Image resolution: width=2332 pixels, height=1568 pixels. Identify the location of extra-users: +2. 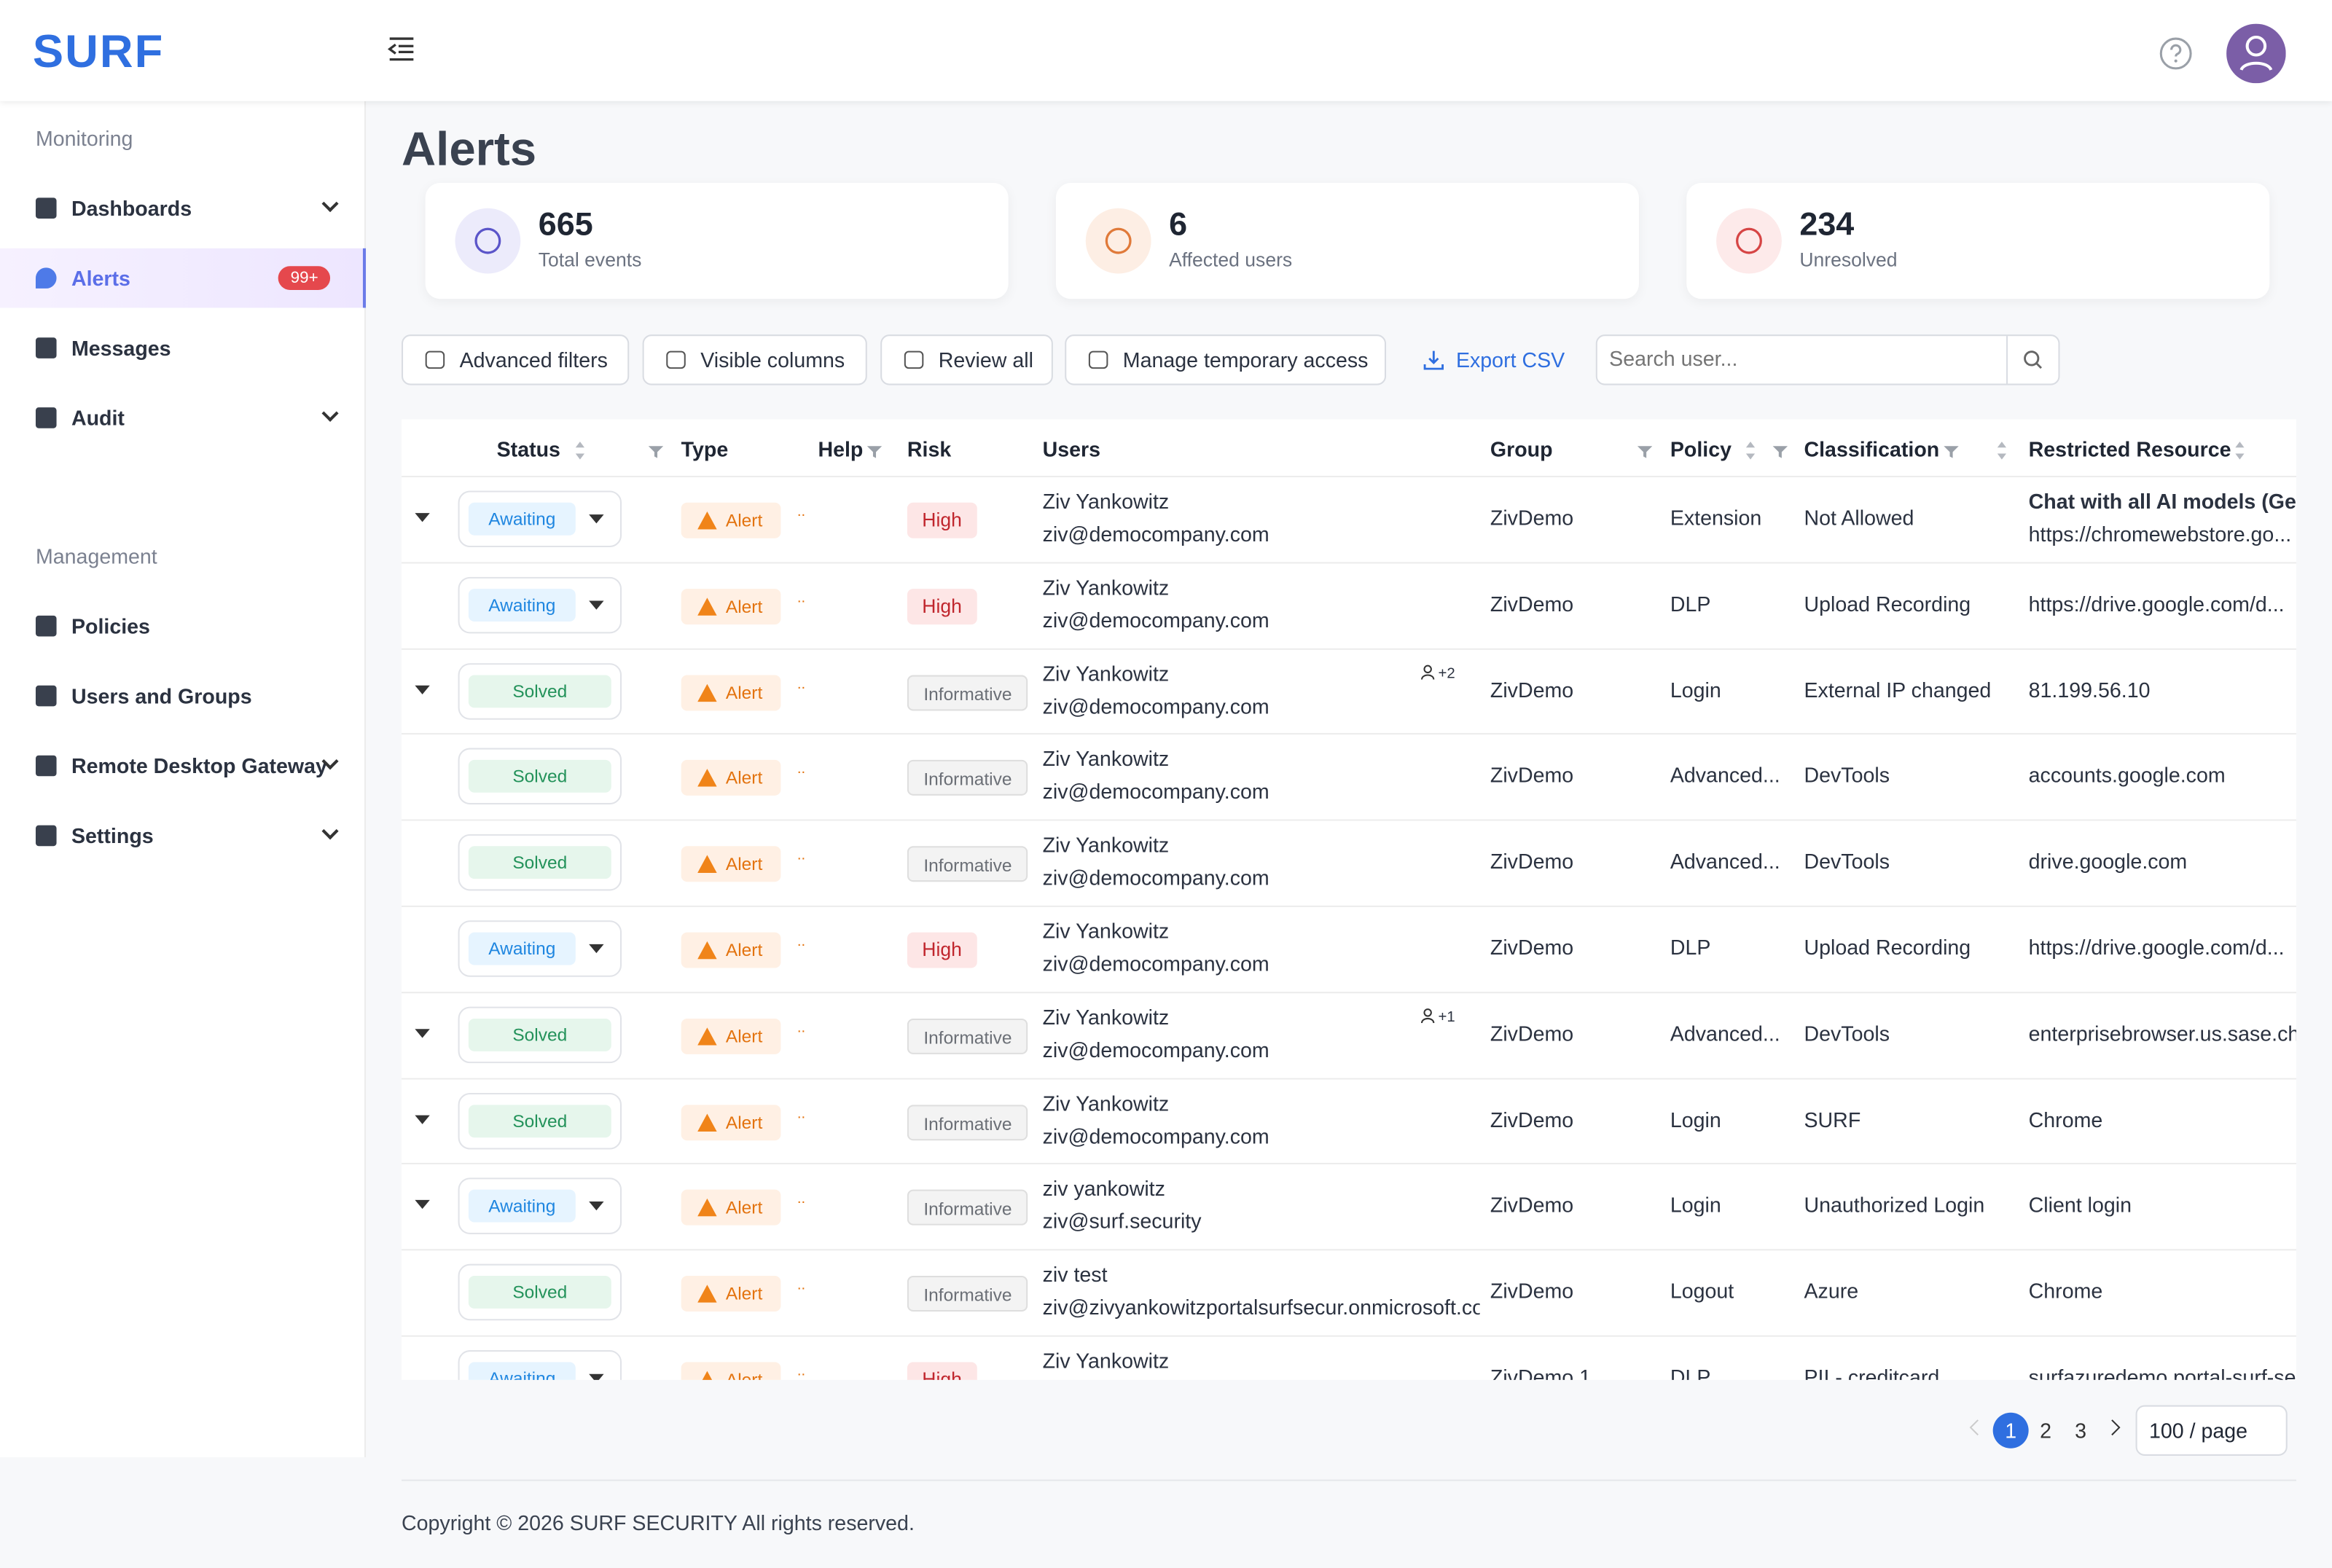
(1437, 673).